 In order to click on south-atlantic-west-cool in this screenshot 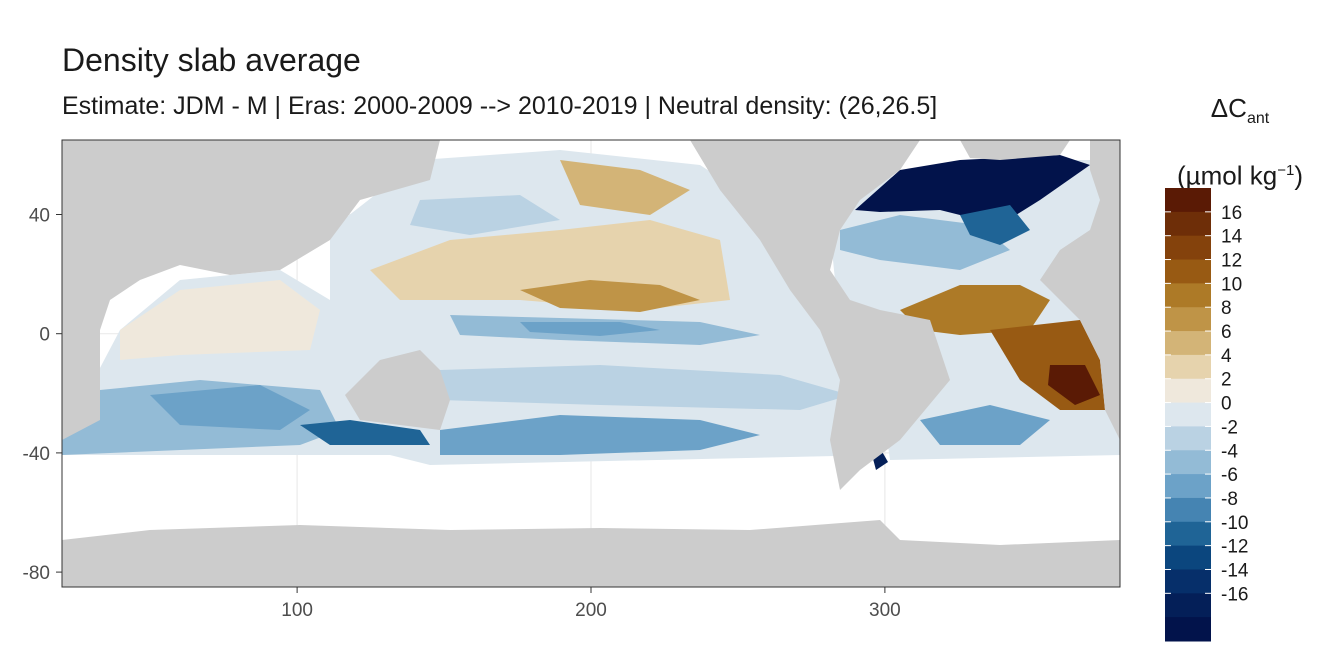, I will do `click(985, 425)`.